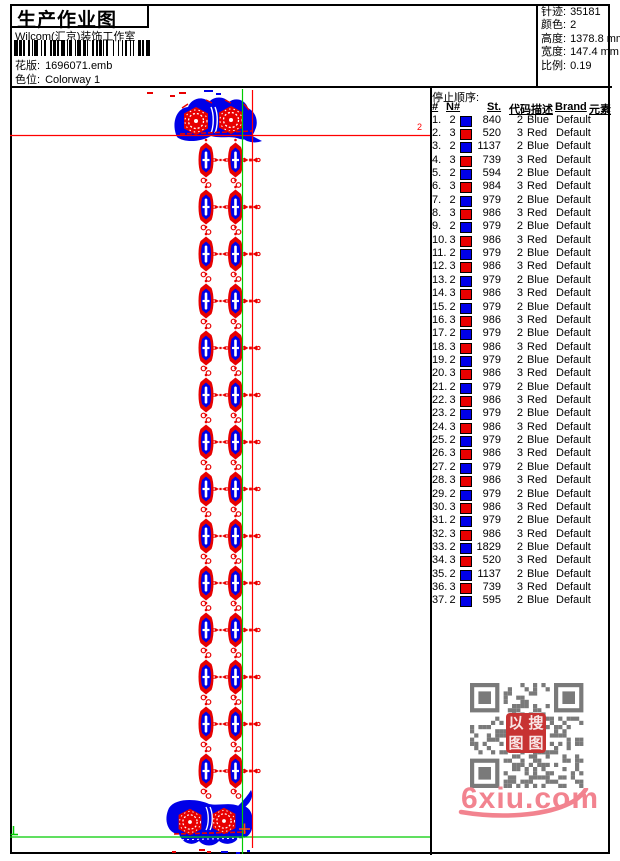 This screenshot has width=620, height=861. What do you see at coordinates (79, 27) in the screenshot?
I see `title-box-underline` at bounding box center [79, 27].